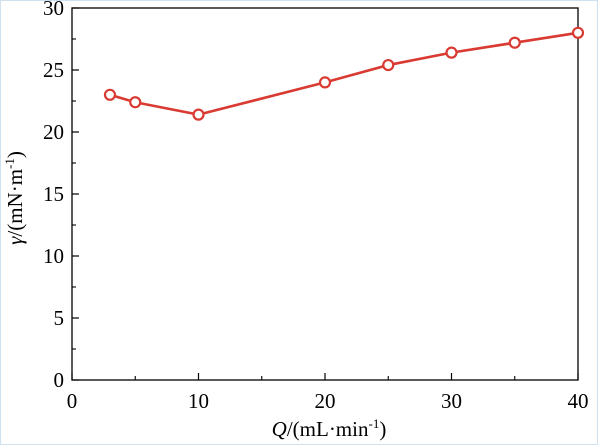  What do you see at coordinates (9, 163) in the screenshot?
I see `y-axis-unit-exponent: -1` at bounding box center [9, 163].